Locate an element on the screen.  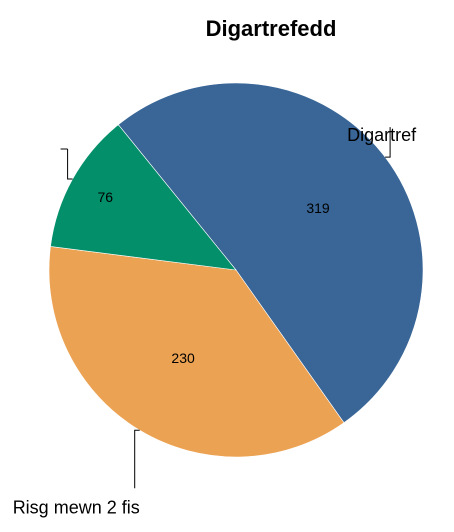
slice-value-label-0: 319 is located at coordinates (318, 208).